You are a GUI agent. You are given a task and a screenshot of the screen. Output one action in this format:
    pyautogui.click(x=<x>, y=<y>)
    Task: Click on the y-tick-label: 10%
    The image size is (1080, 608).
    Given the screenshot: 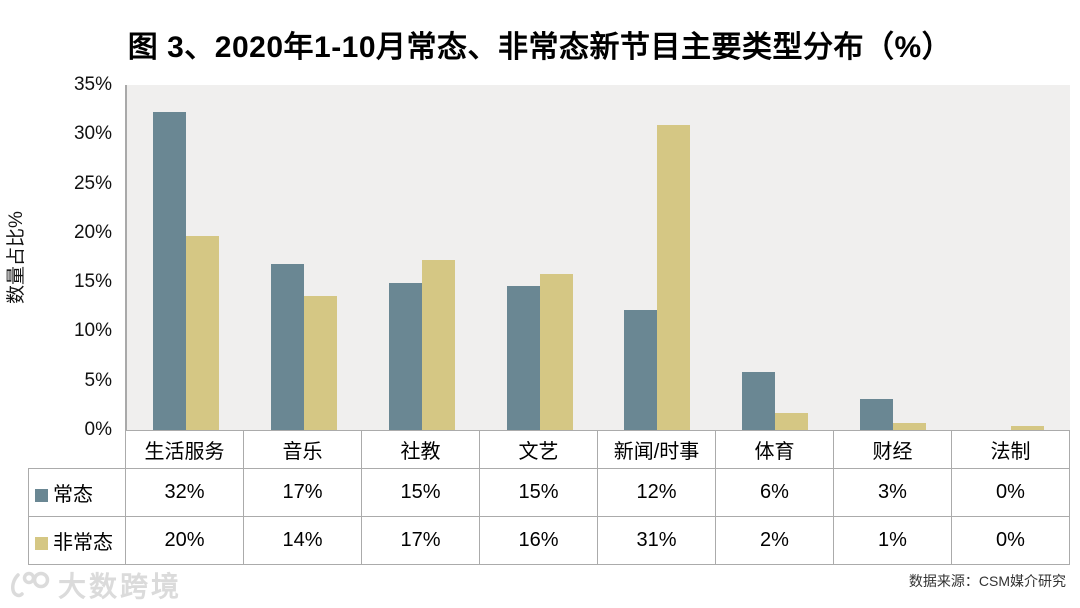 What is the action you would take?
    pyautogui.click(x=92, y=331)
    